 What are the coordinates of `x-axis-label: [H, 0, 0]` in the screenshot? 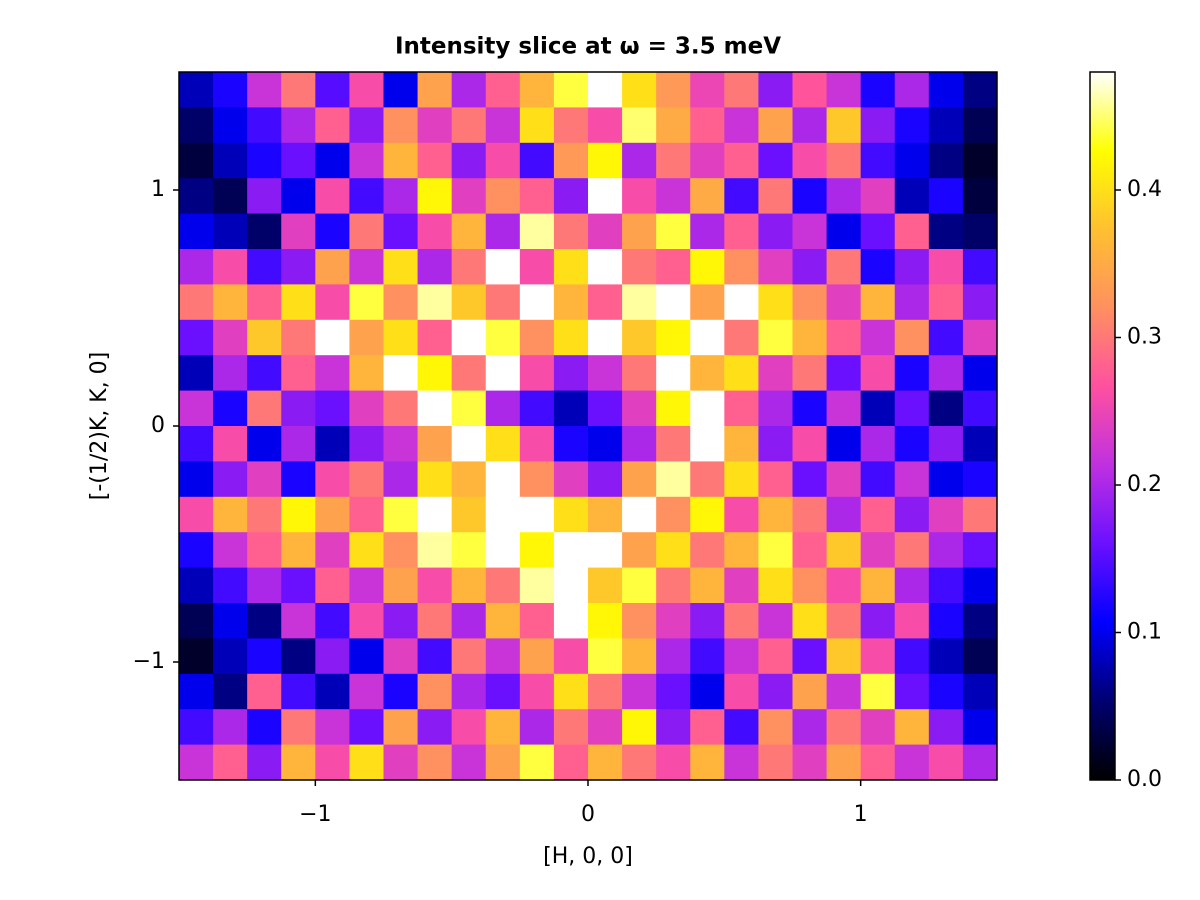 It's located at (588, 856).